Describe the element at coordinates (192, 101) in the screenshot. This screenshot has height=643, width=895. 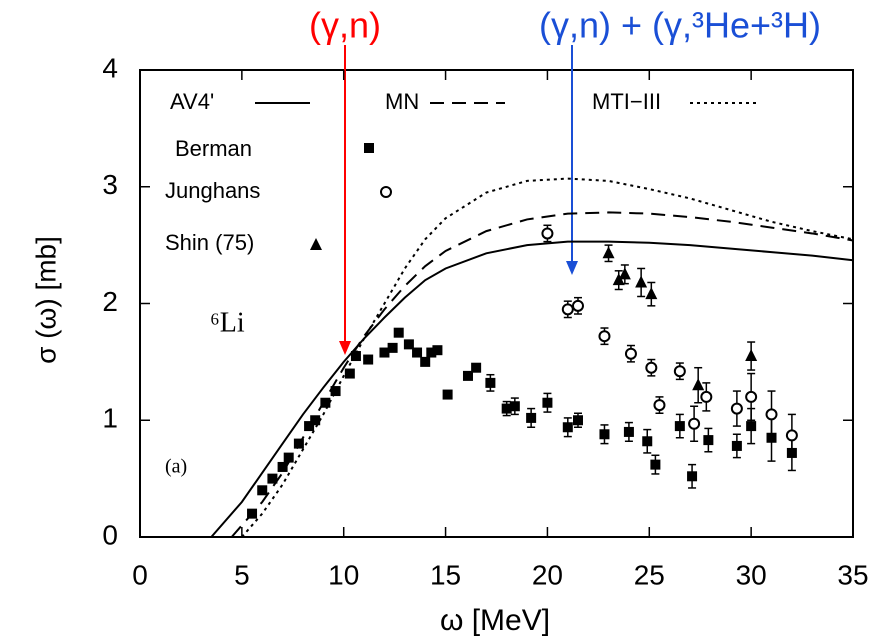
I see `legend-label: AV4'` at that location.